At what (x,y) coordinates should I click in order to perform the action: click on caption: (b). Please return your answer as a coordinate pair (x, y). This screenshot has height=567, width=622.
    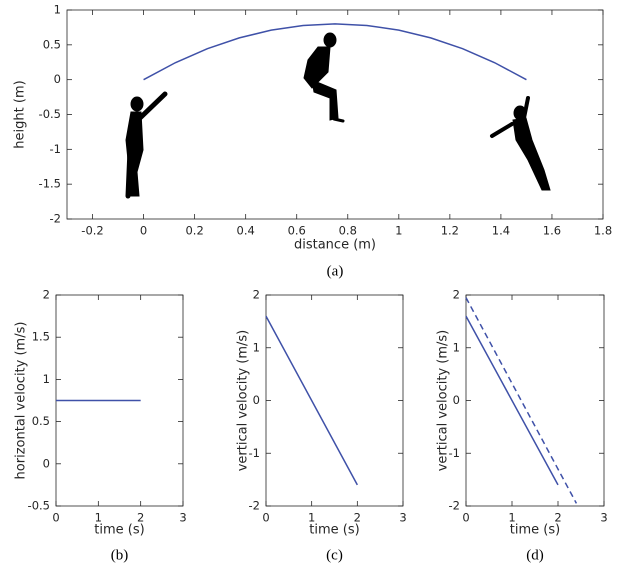
    Looking at the image, I should click on (120, 555).